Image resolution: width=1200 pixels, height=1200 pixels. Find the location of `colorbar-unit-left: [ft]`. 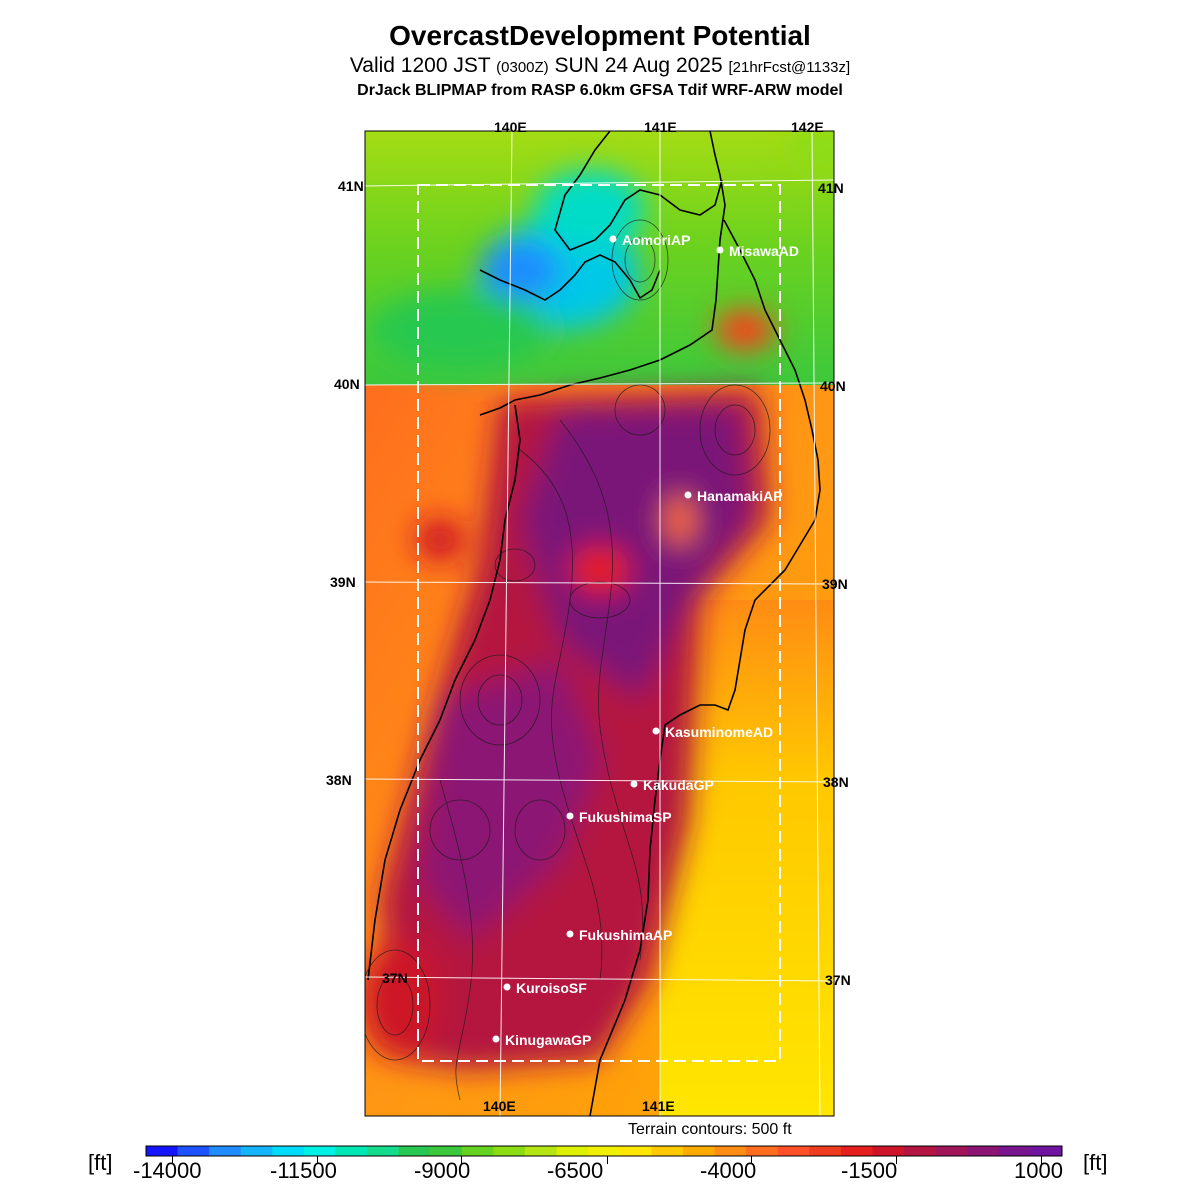

colorbar-unit-left: [ft] is located at coordinates (100, 1162).